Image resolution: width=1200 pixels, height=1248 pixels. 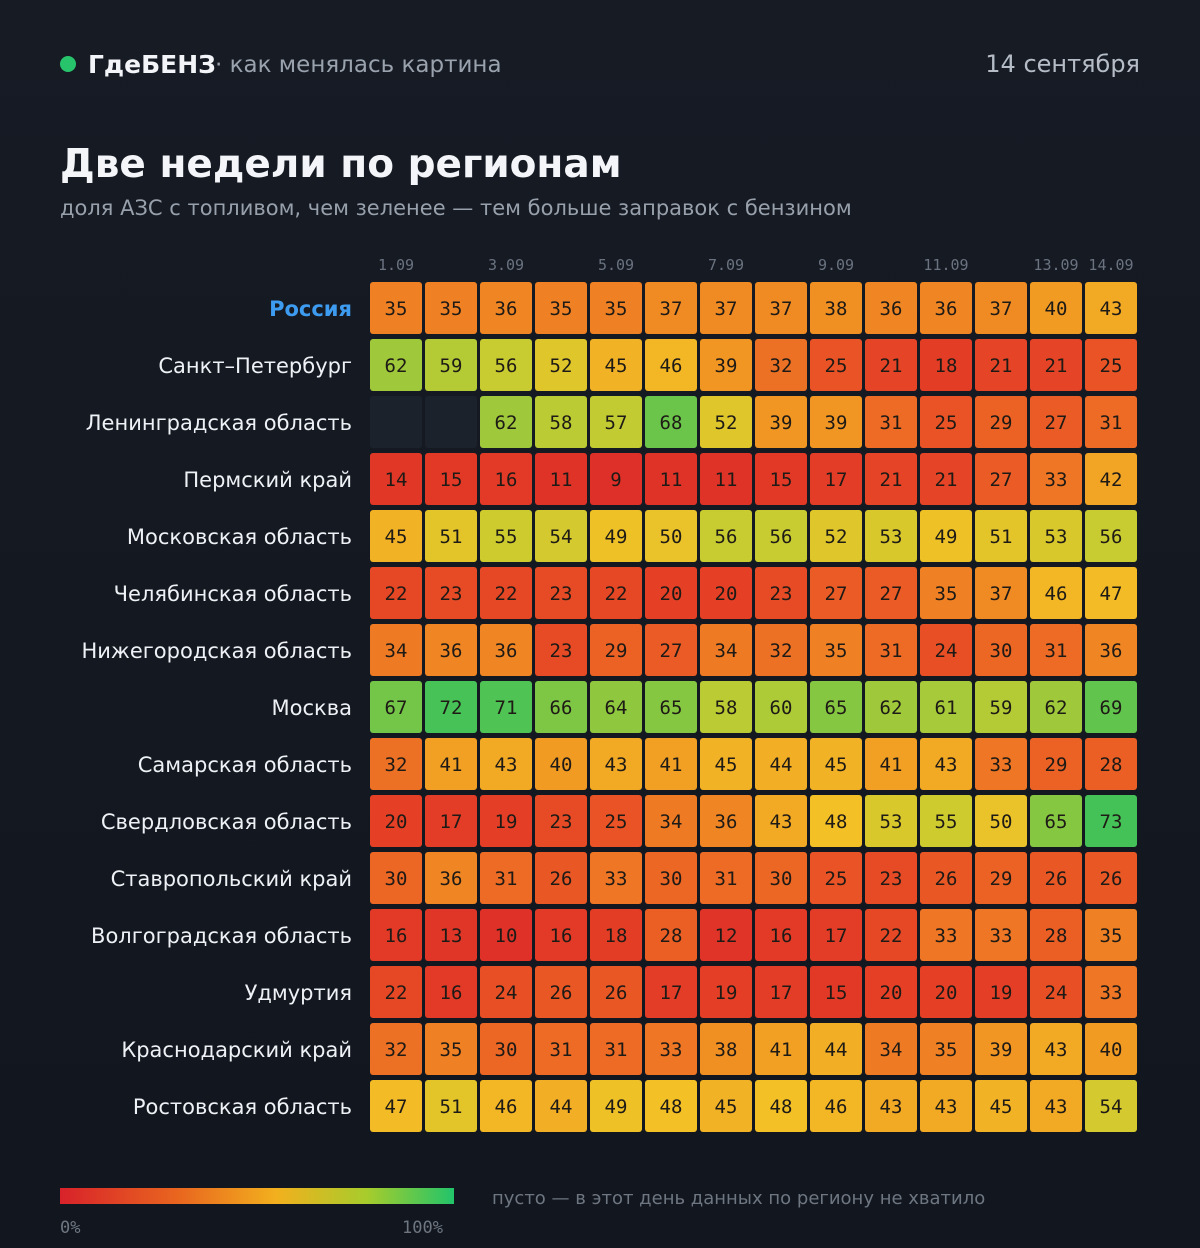 What do you see at coordinates (1056, 480) in the screenshot?
I see `cell-value: 33` at bounding box center [1056, 480].